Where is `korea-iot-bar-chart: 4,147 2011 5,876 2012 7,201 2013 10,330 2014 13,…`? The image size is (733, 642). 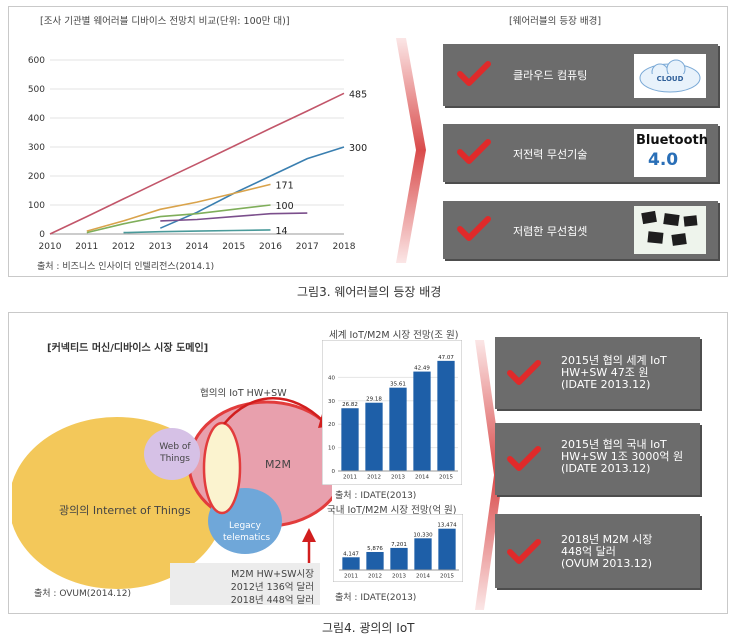 korea-iot-bar-chart: 4,147 2011 5,876 2012 7,201 2013 10,330 2014 13,… is located at coordinates (398, 548).